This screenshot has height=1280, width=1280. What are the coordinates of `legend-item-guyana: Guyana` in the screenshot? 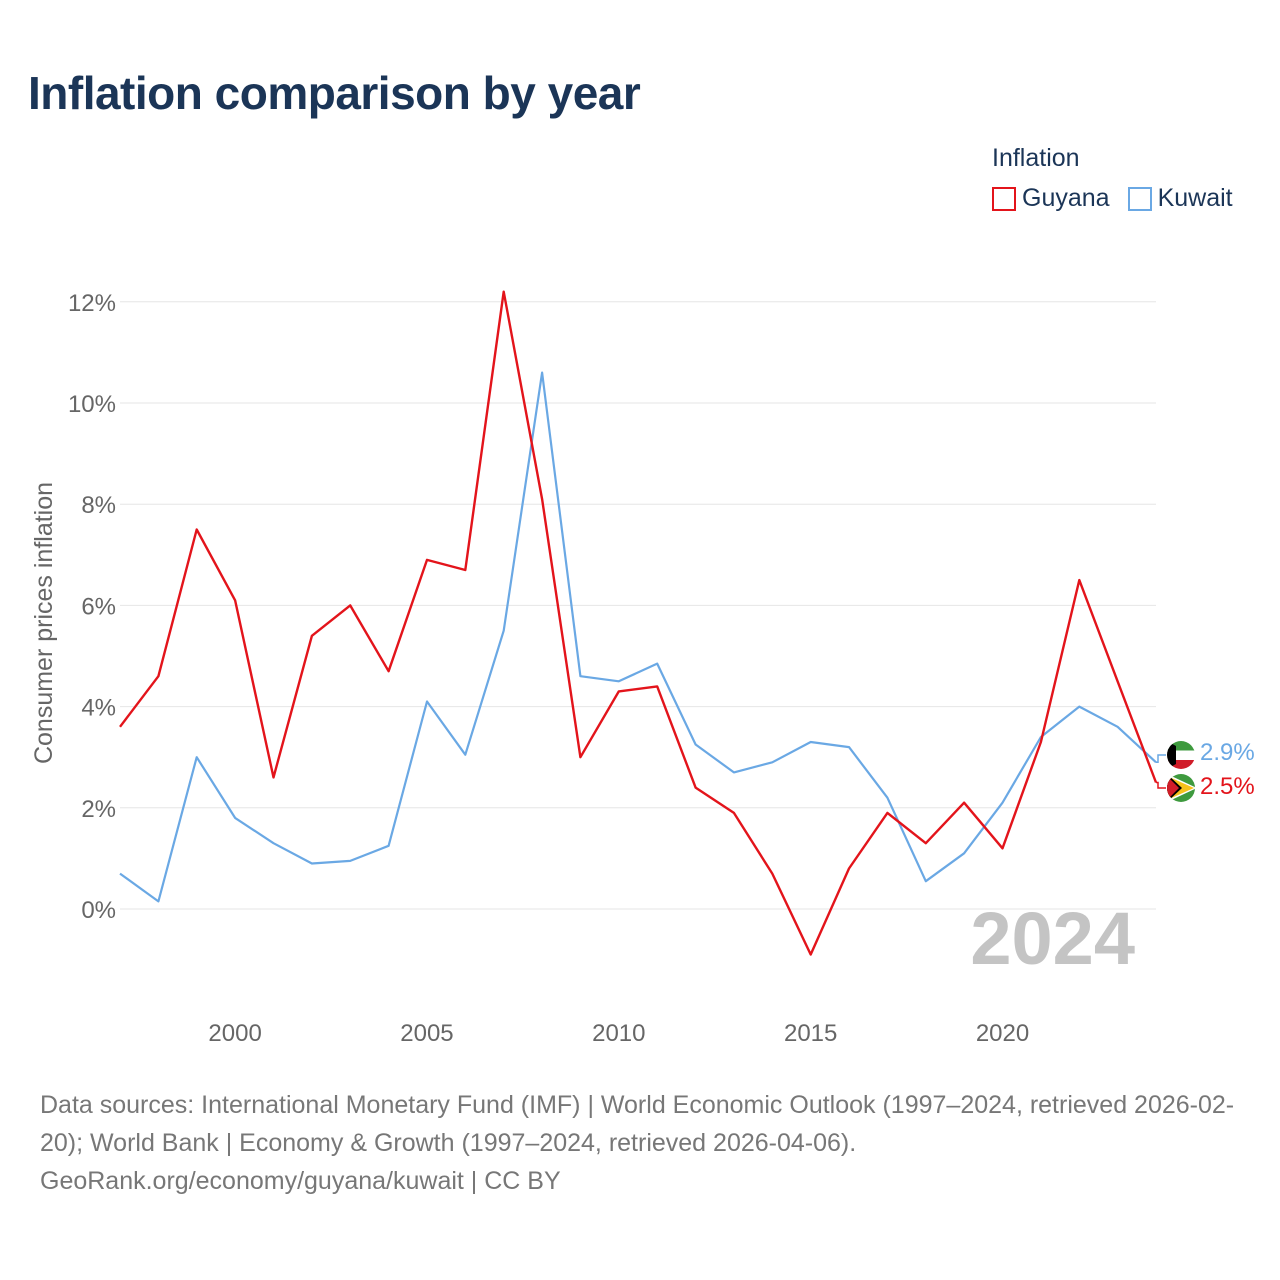 It's located at (1051, 198).